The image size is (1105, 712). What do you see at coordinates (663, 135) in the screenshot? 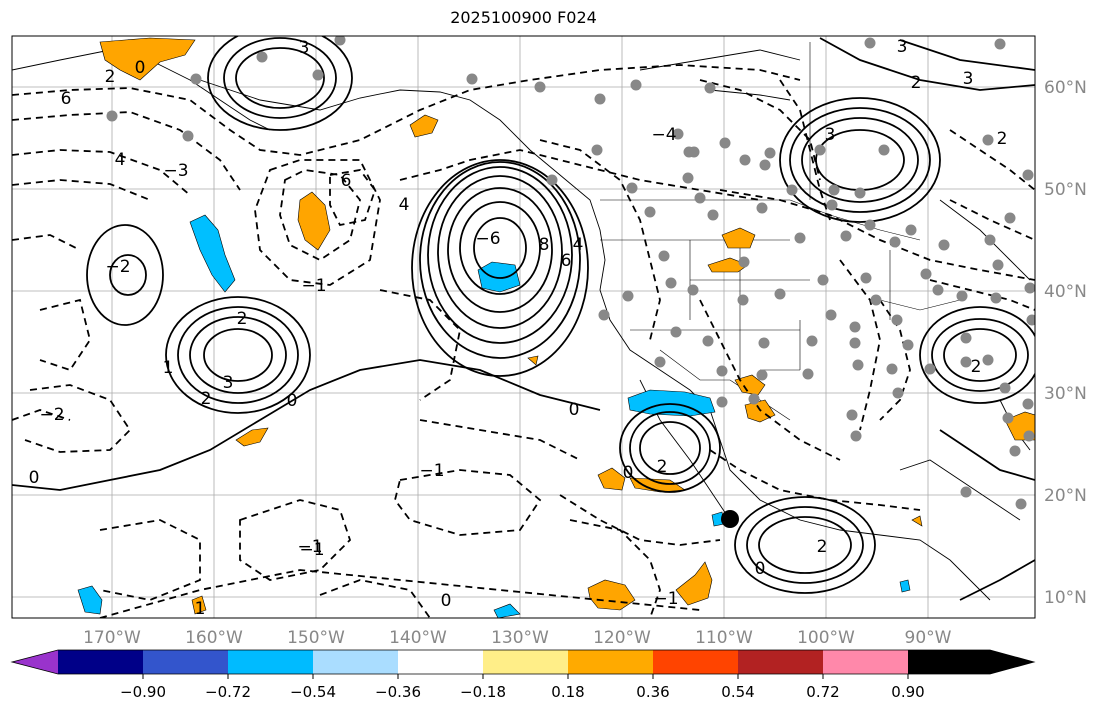
I see `contour-label: −4` at bounding box center [663, 135].